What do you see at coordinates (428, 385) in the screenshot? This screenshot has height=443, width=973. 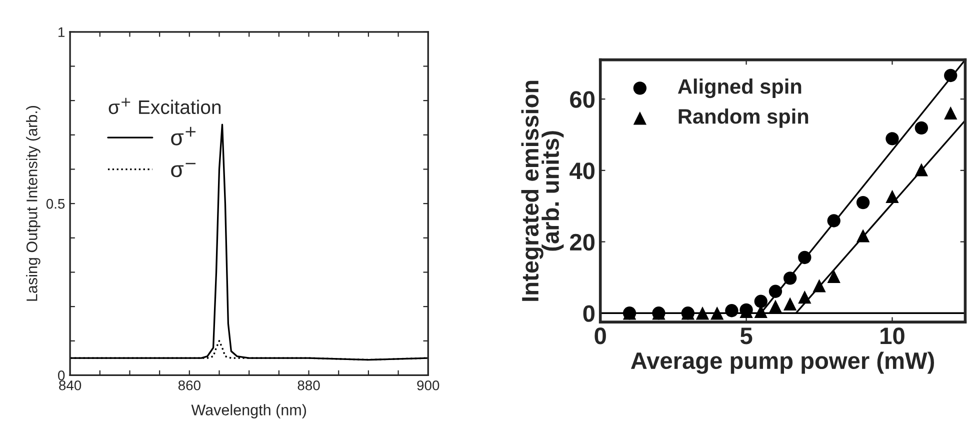 I see `x-tick-label: 900` at bounding box center [428, 385].